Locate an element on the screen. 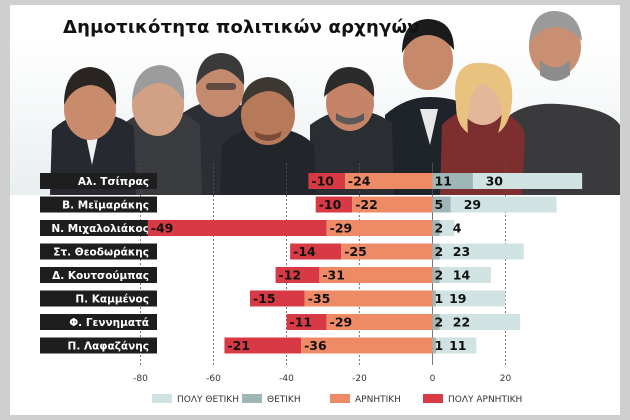 The width and height of the screenshot is (630, 420). data-label-positive: 5 is located at coordinates (439, 204).